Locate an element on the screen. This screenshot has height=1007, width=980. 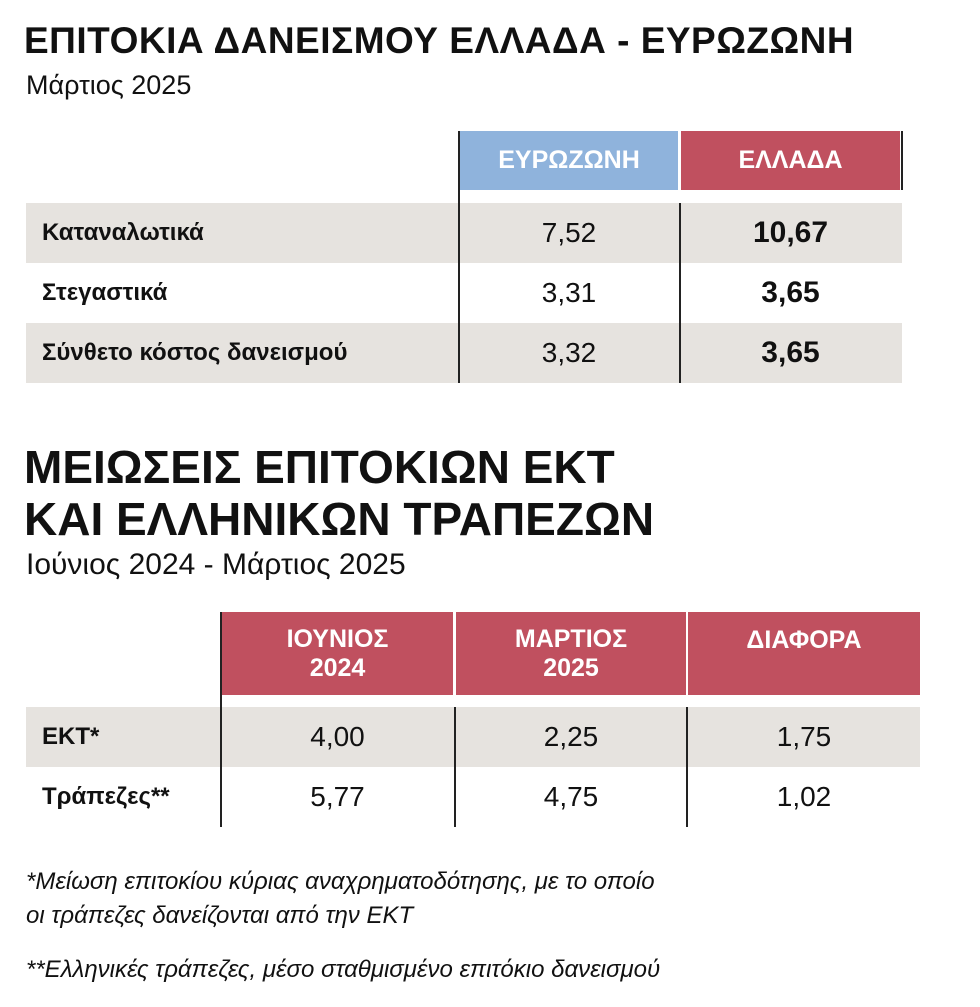
header-text: ΜΑΡΤΙΟΣ is located at coordinates (571, 638).